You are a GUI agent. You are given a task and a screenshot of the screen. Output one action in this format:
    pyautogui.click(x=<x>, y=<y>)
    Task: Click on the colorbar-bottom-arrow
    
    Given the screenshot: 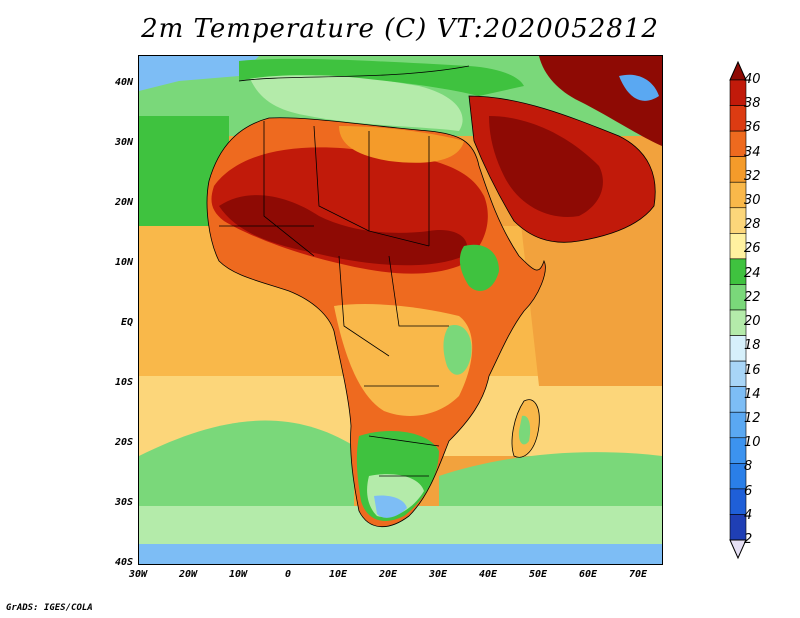 What is the action you would take?
    pyautogui.click(x=738, y=549)
    